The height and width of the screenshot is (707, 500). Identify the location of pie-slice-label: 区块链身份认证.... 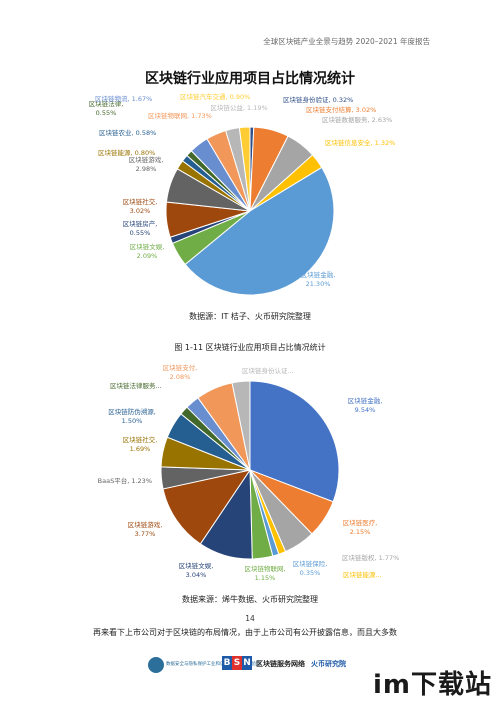
(268, 370).